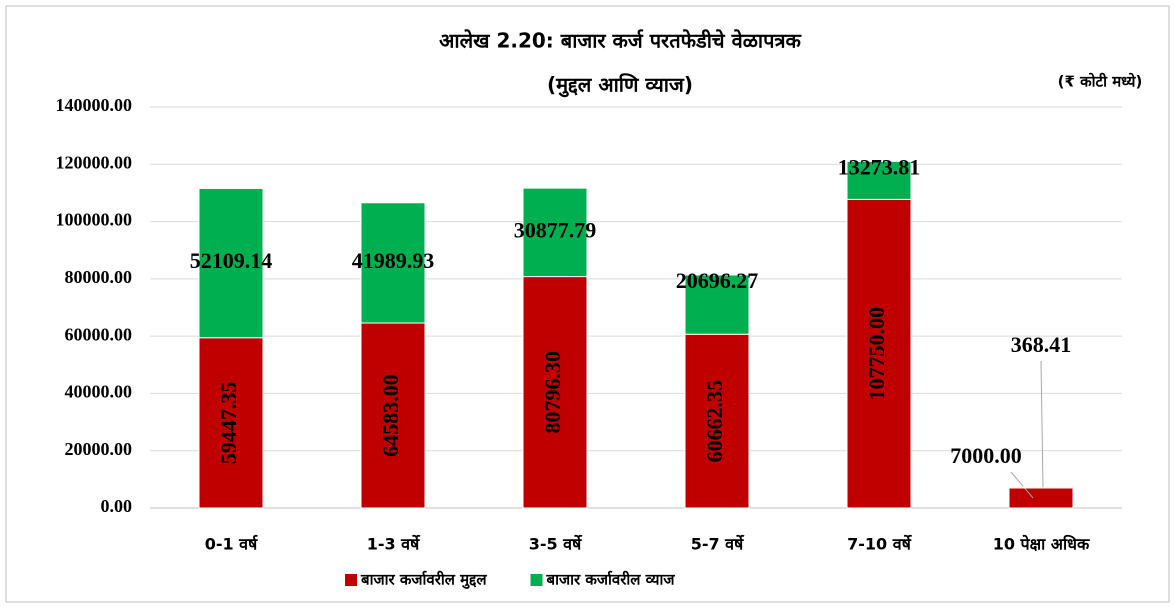  What do you see at coordinates (423, 580) in the screenshot?
I see `legend-label: बाजार कर्जावरील मुद्दल` at bounding box center [423, 580].